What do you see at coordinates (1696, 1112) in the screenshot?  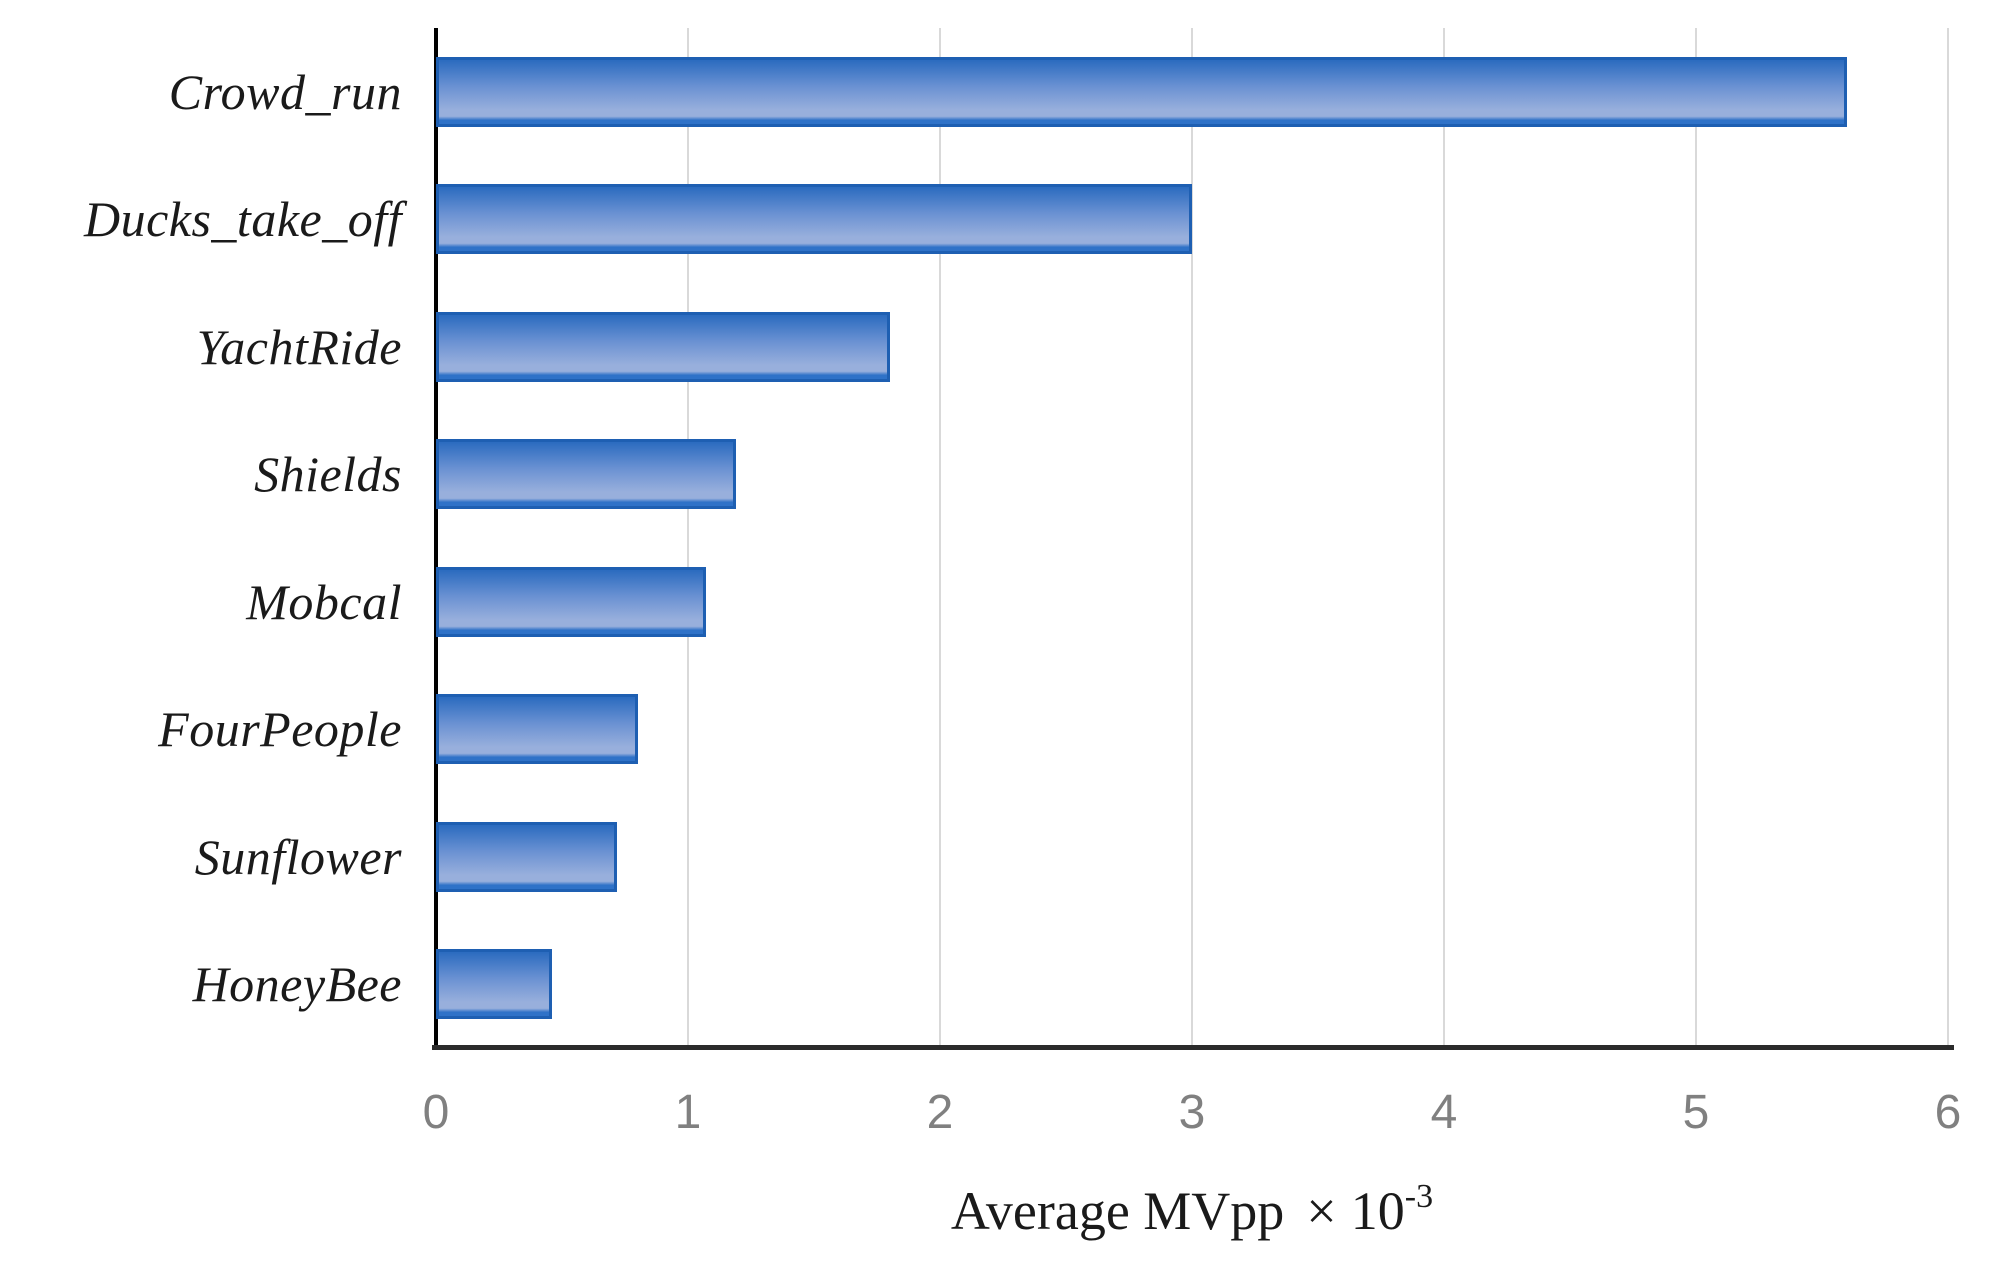 I see `x-tick-label-5: 5` at bounding box center [1696, 1112].